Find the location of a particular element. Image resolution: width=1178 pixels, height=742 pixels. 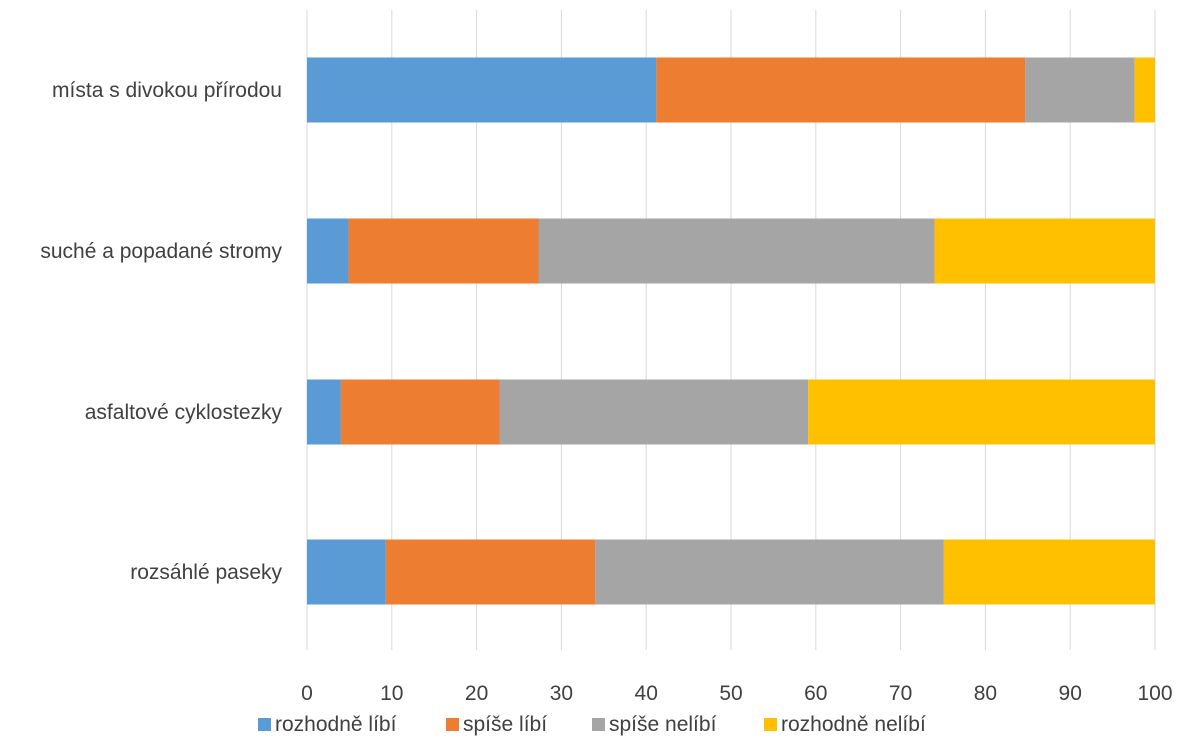

x-tick-label: 40 is located at coordinates (646, 693).